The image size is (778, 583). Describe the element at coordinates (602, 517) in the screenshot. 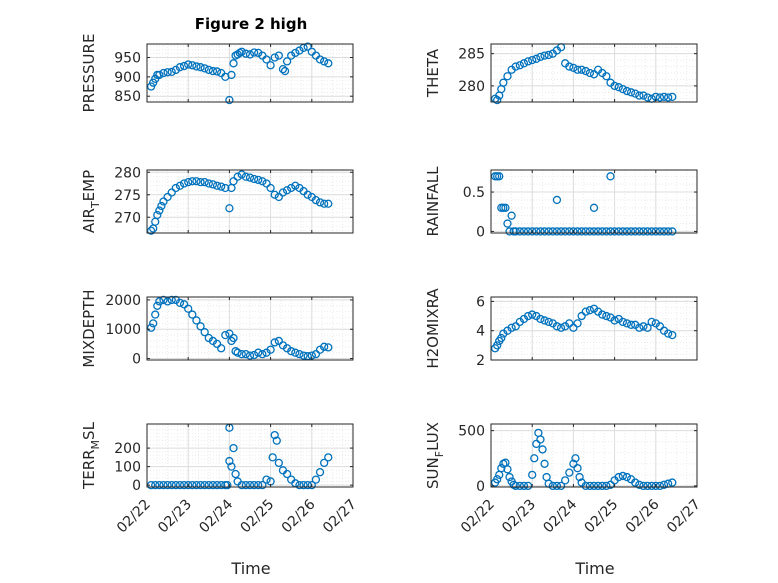

I see `x-tick-label: 02/25` at that location.